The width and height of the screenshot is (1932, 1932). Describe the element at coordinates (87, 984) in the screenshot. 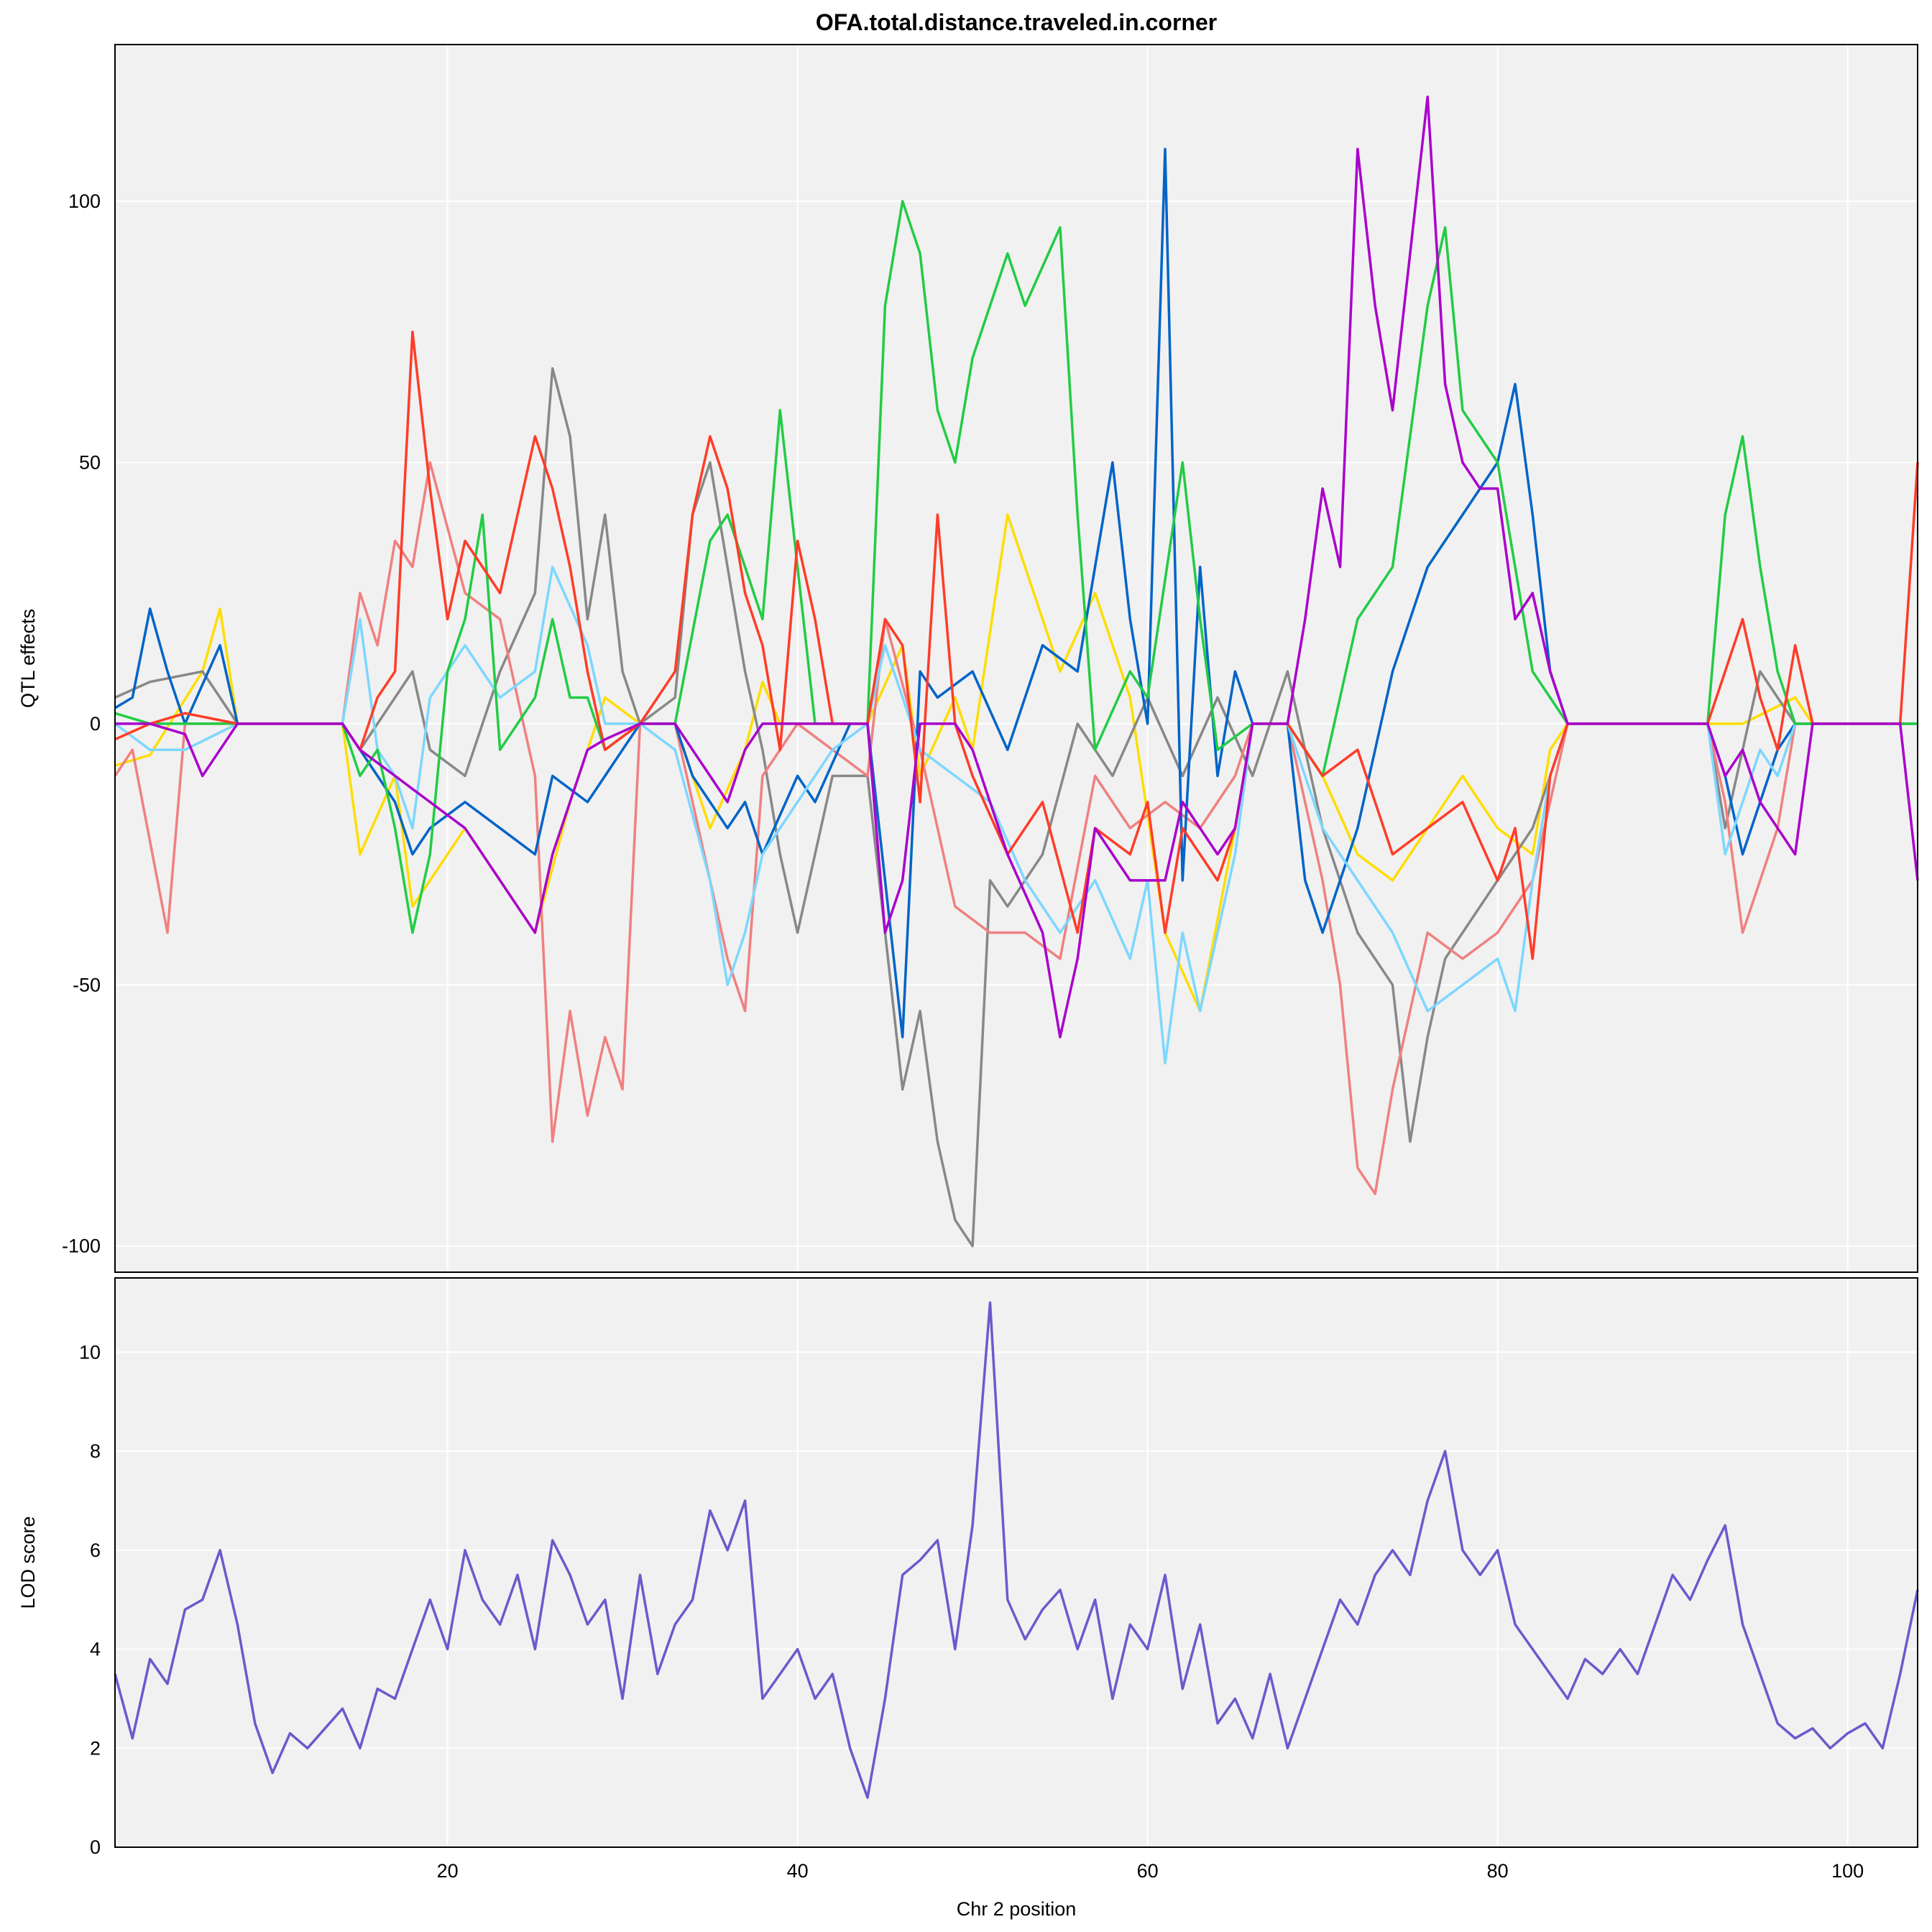

I see `y-tick-label: -50` at that location.